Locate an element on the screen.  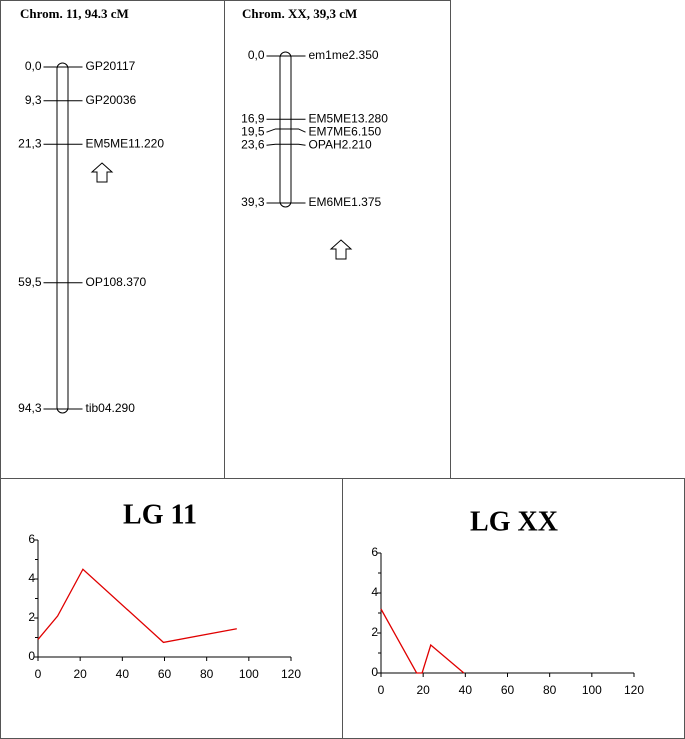
marker-name: EM7ME6.150 is located at coordinates (345, 131).